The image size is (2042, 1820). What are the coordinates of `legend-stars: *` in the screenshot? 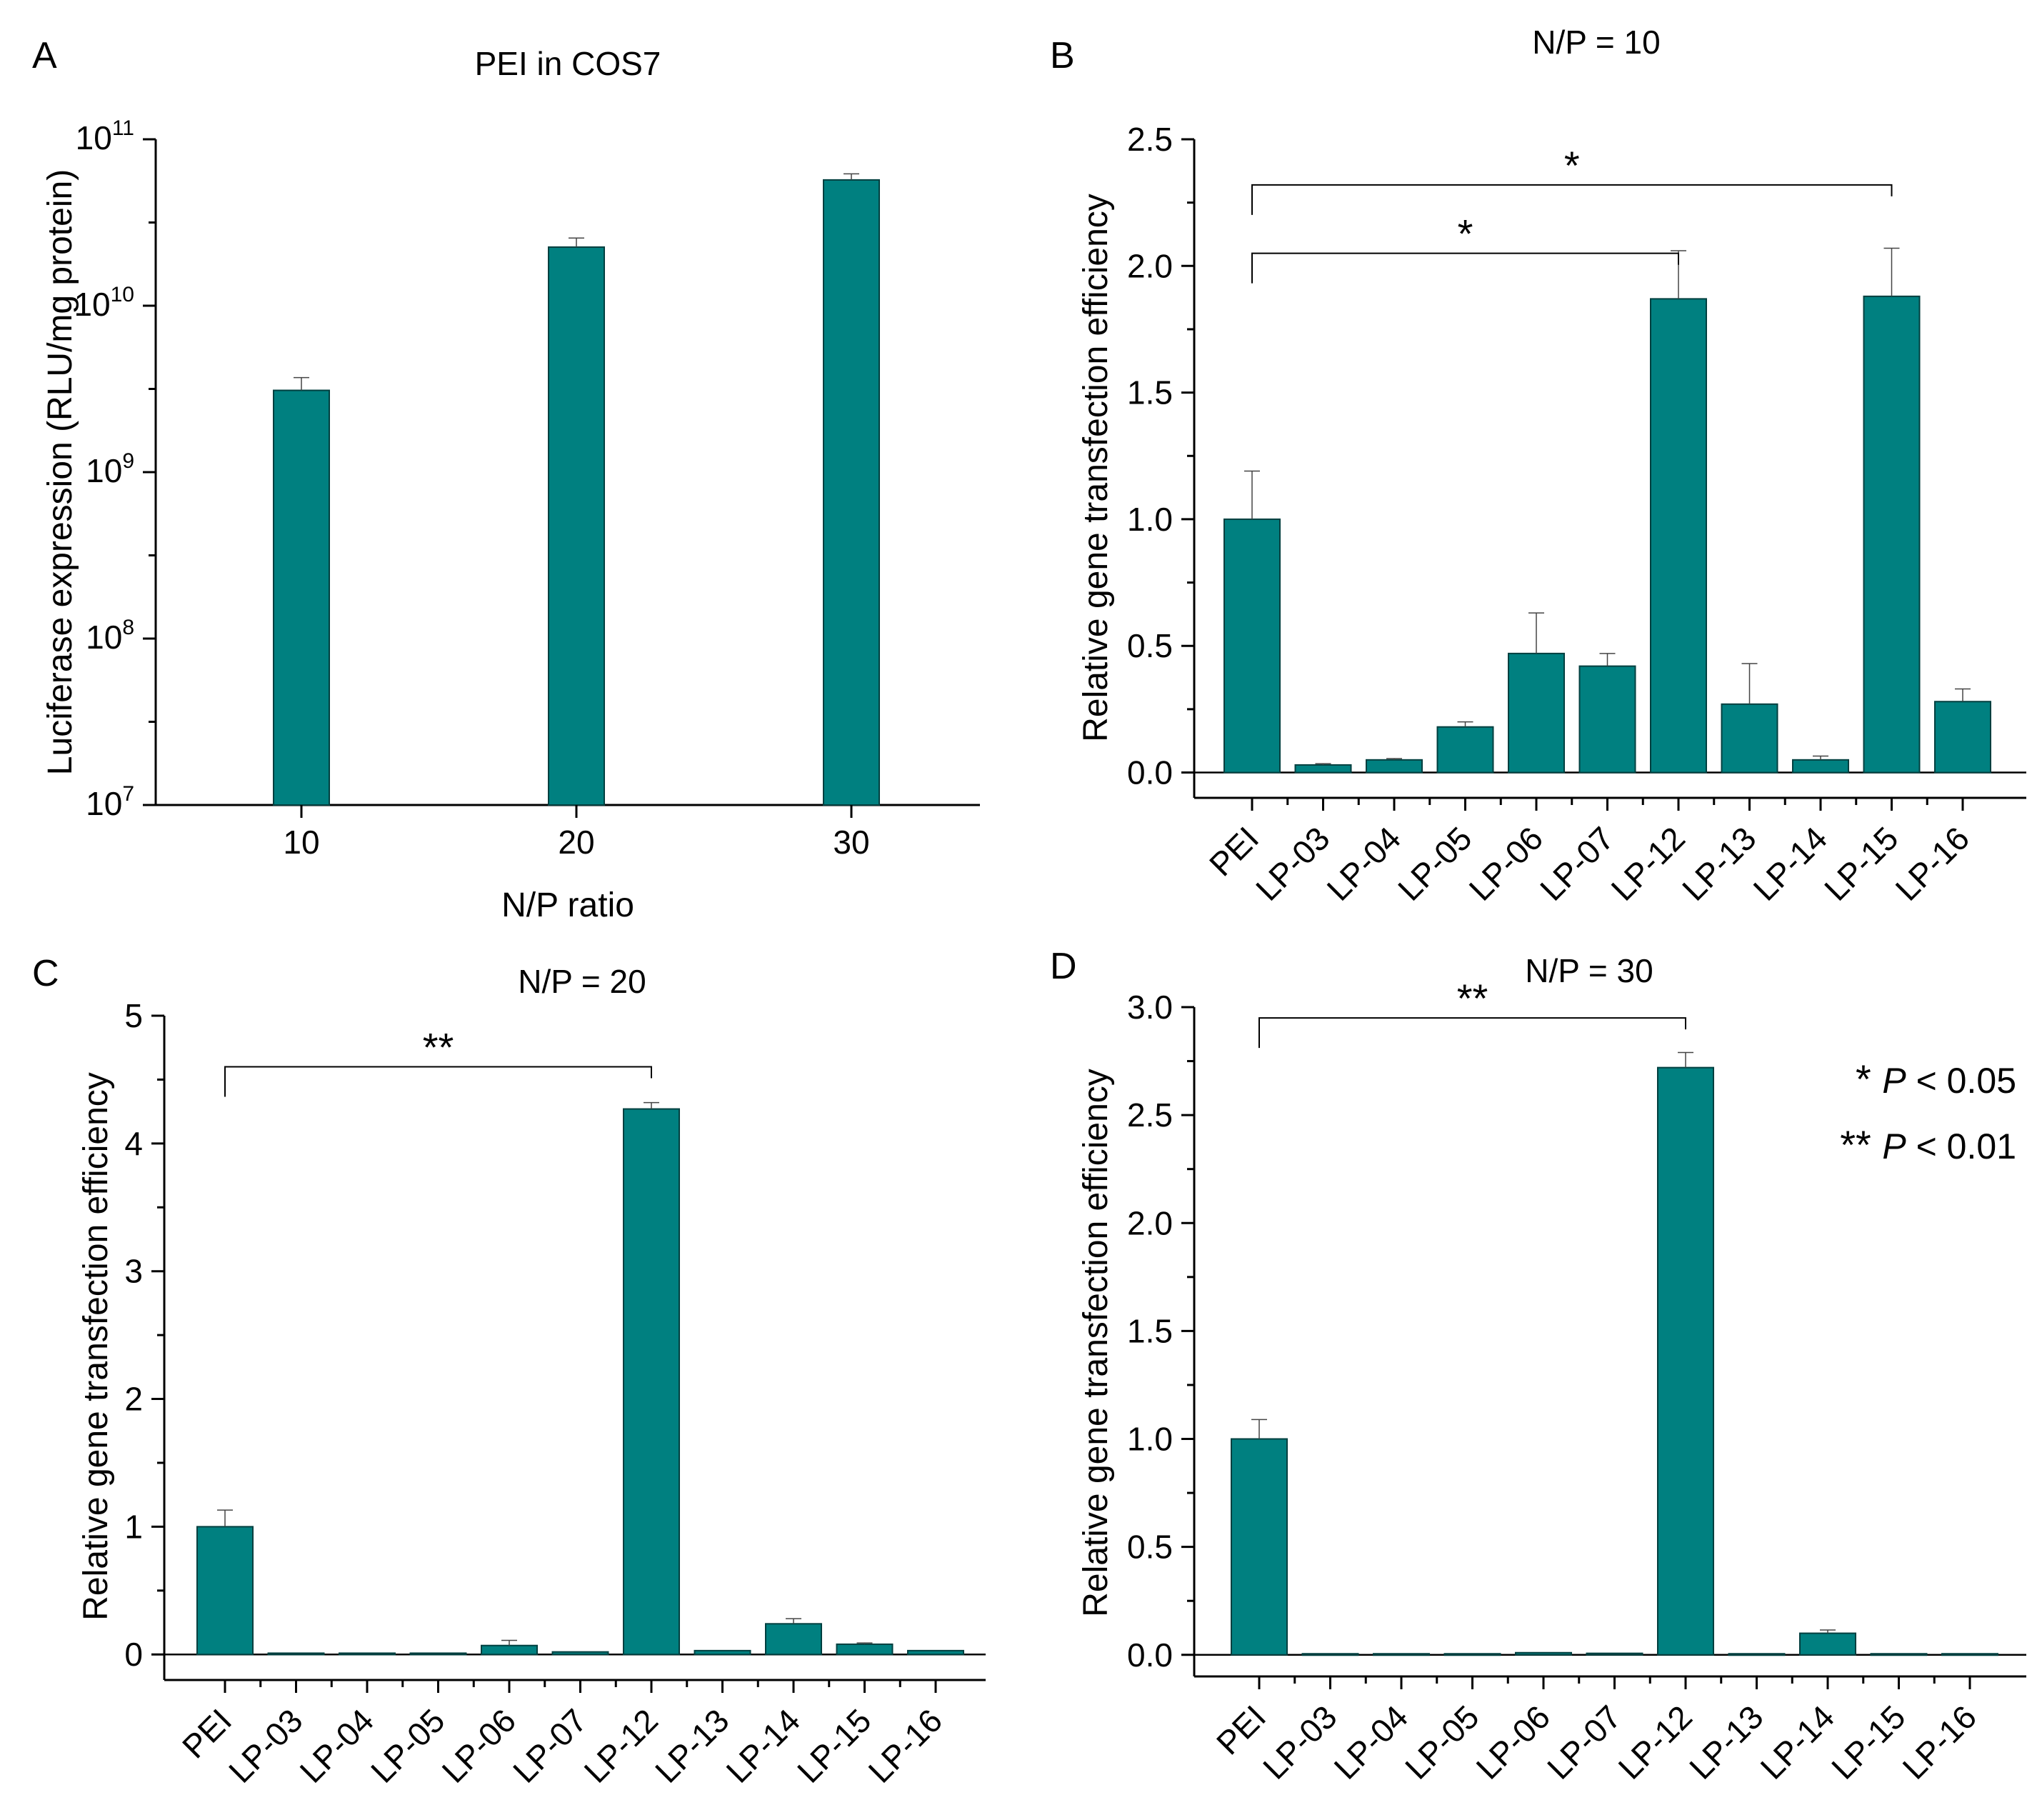 It's located at (1869, 1078).